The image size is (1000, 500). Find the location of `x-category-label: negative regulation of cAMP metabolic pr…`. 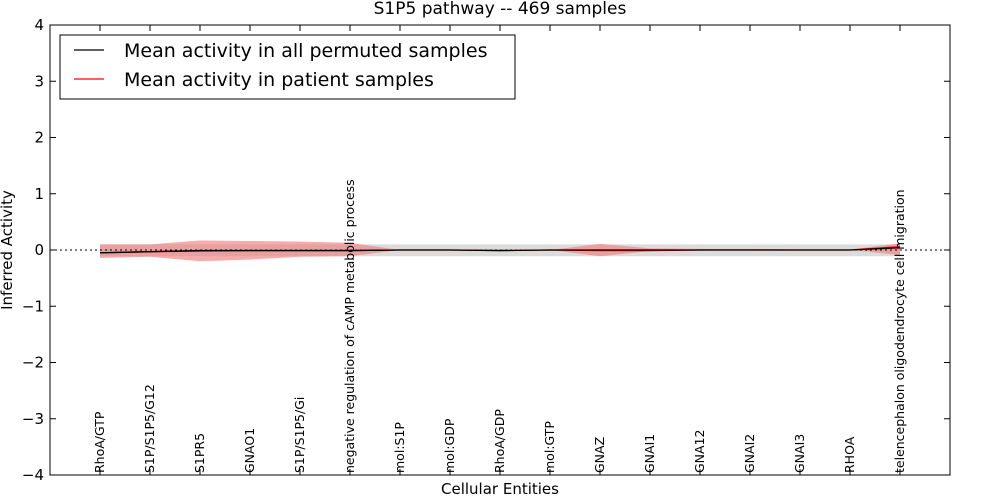

x-category-label: negative regulation of cAMP metabolic pr… is located at coordinates (349, 326).